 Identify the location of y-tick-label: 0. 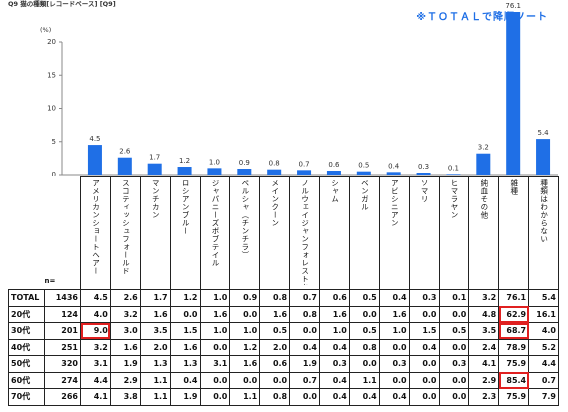
(54, 173).